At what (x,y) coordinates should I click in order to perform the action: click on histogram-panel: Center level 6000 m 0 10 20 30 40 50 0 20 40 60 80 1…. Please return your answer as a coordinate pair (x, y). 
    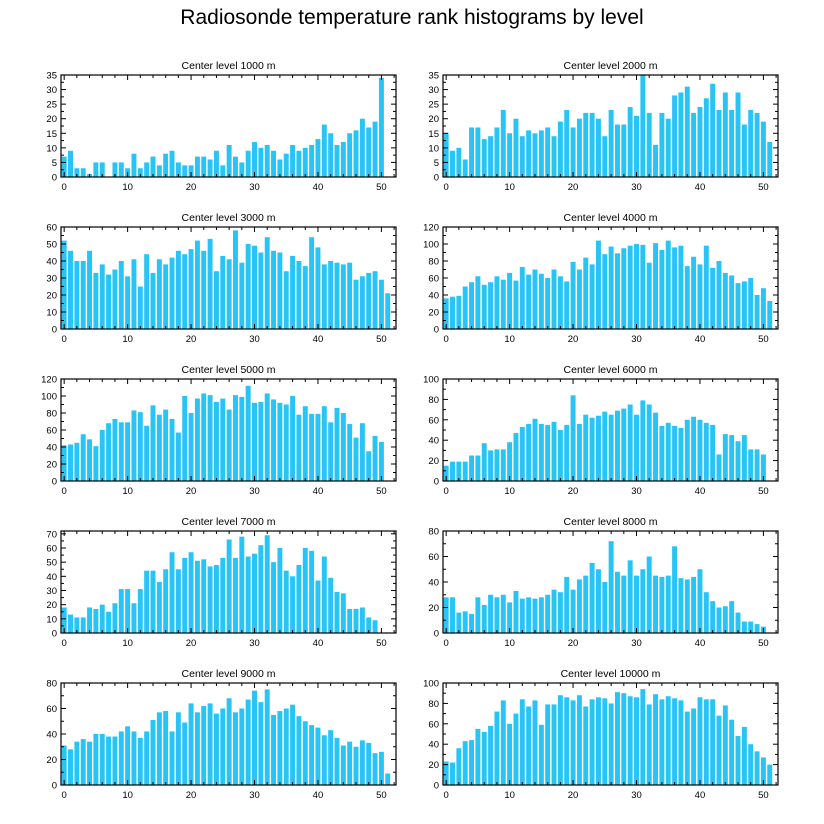
    Looking at the image, I should click on (601, 430).